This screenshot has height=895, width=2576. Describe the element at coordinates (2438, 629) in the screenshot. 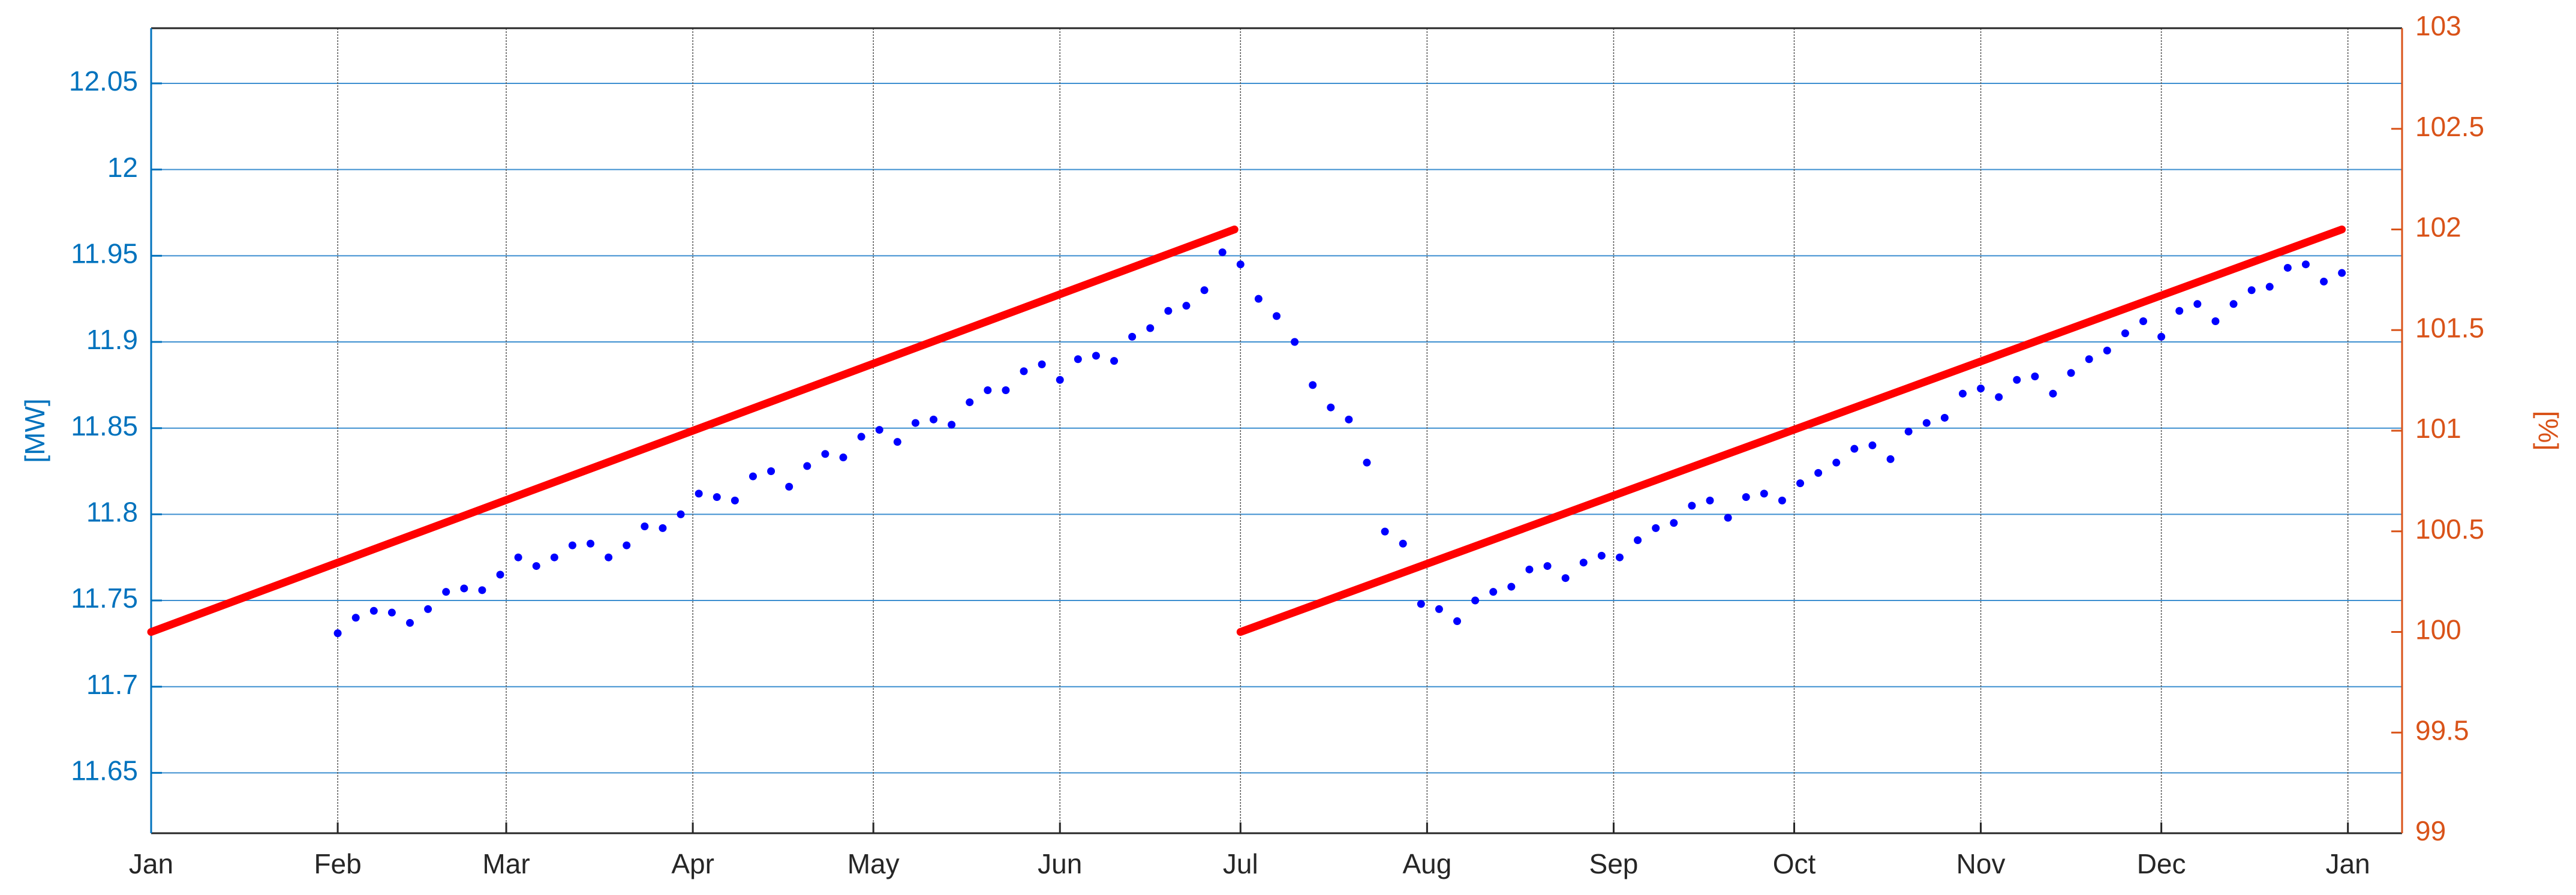

I see `y2-tick-label: 100` at that location.